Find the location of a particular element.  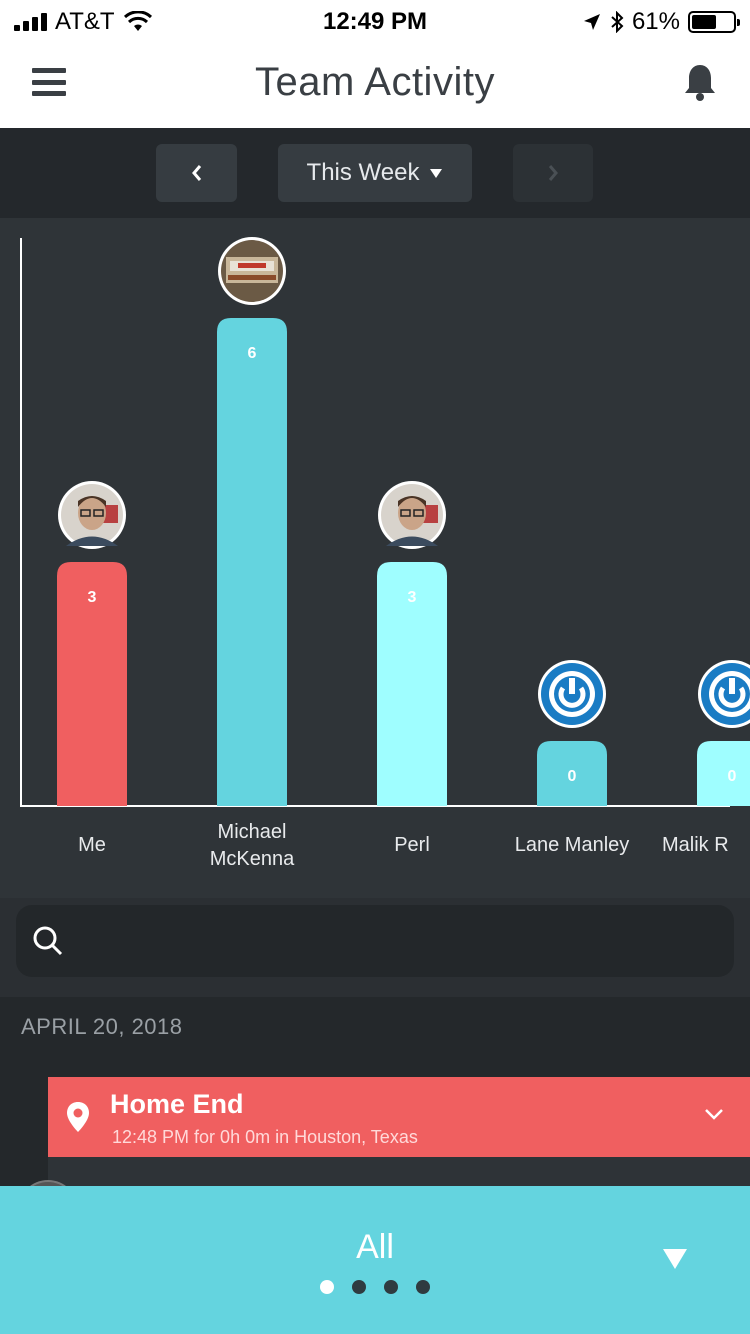

status-time: 12:49 PM is located at coordinates (375, 21).